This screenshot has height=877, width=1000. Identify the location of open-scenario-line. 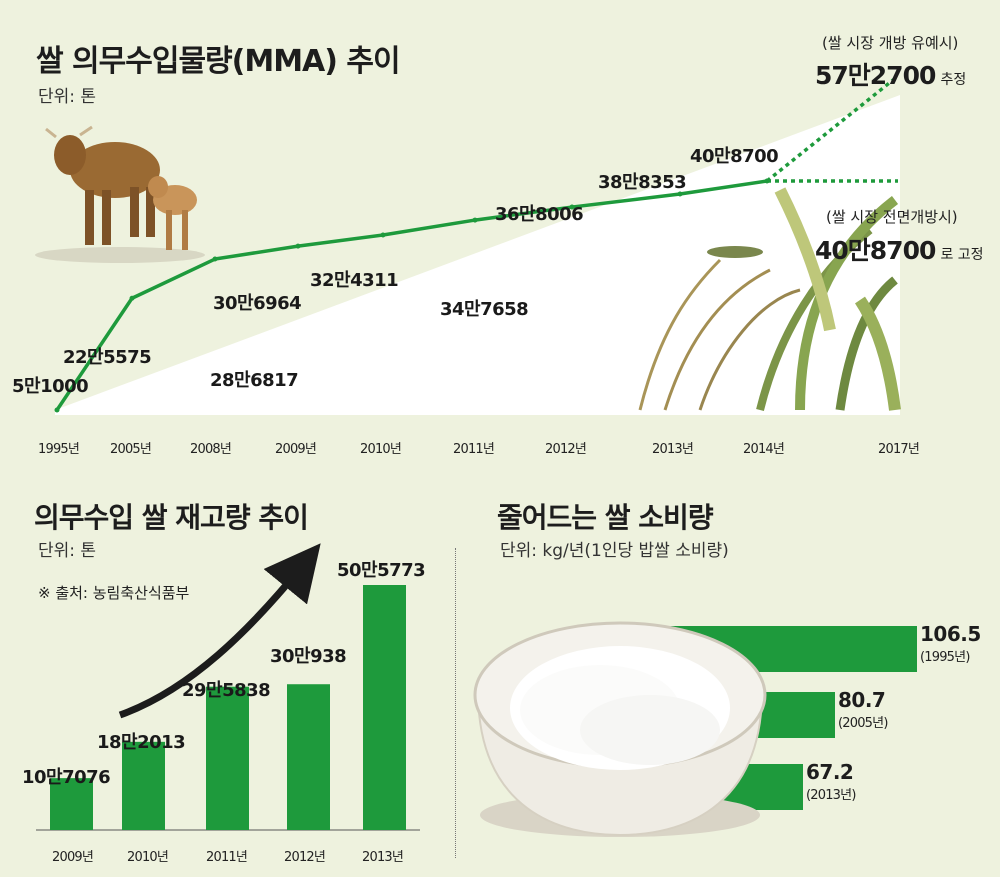
(832, 128).